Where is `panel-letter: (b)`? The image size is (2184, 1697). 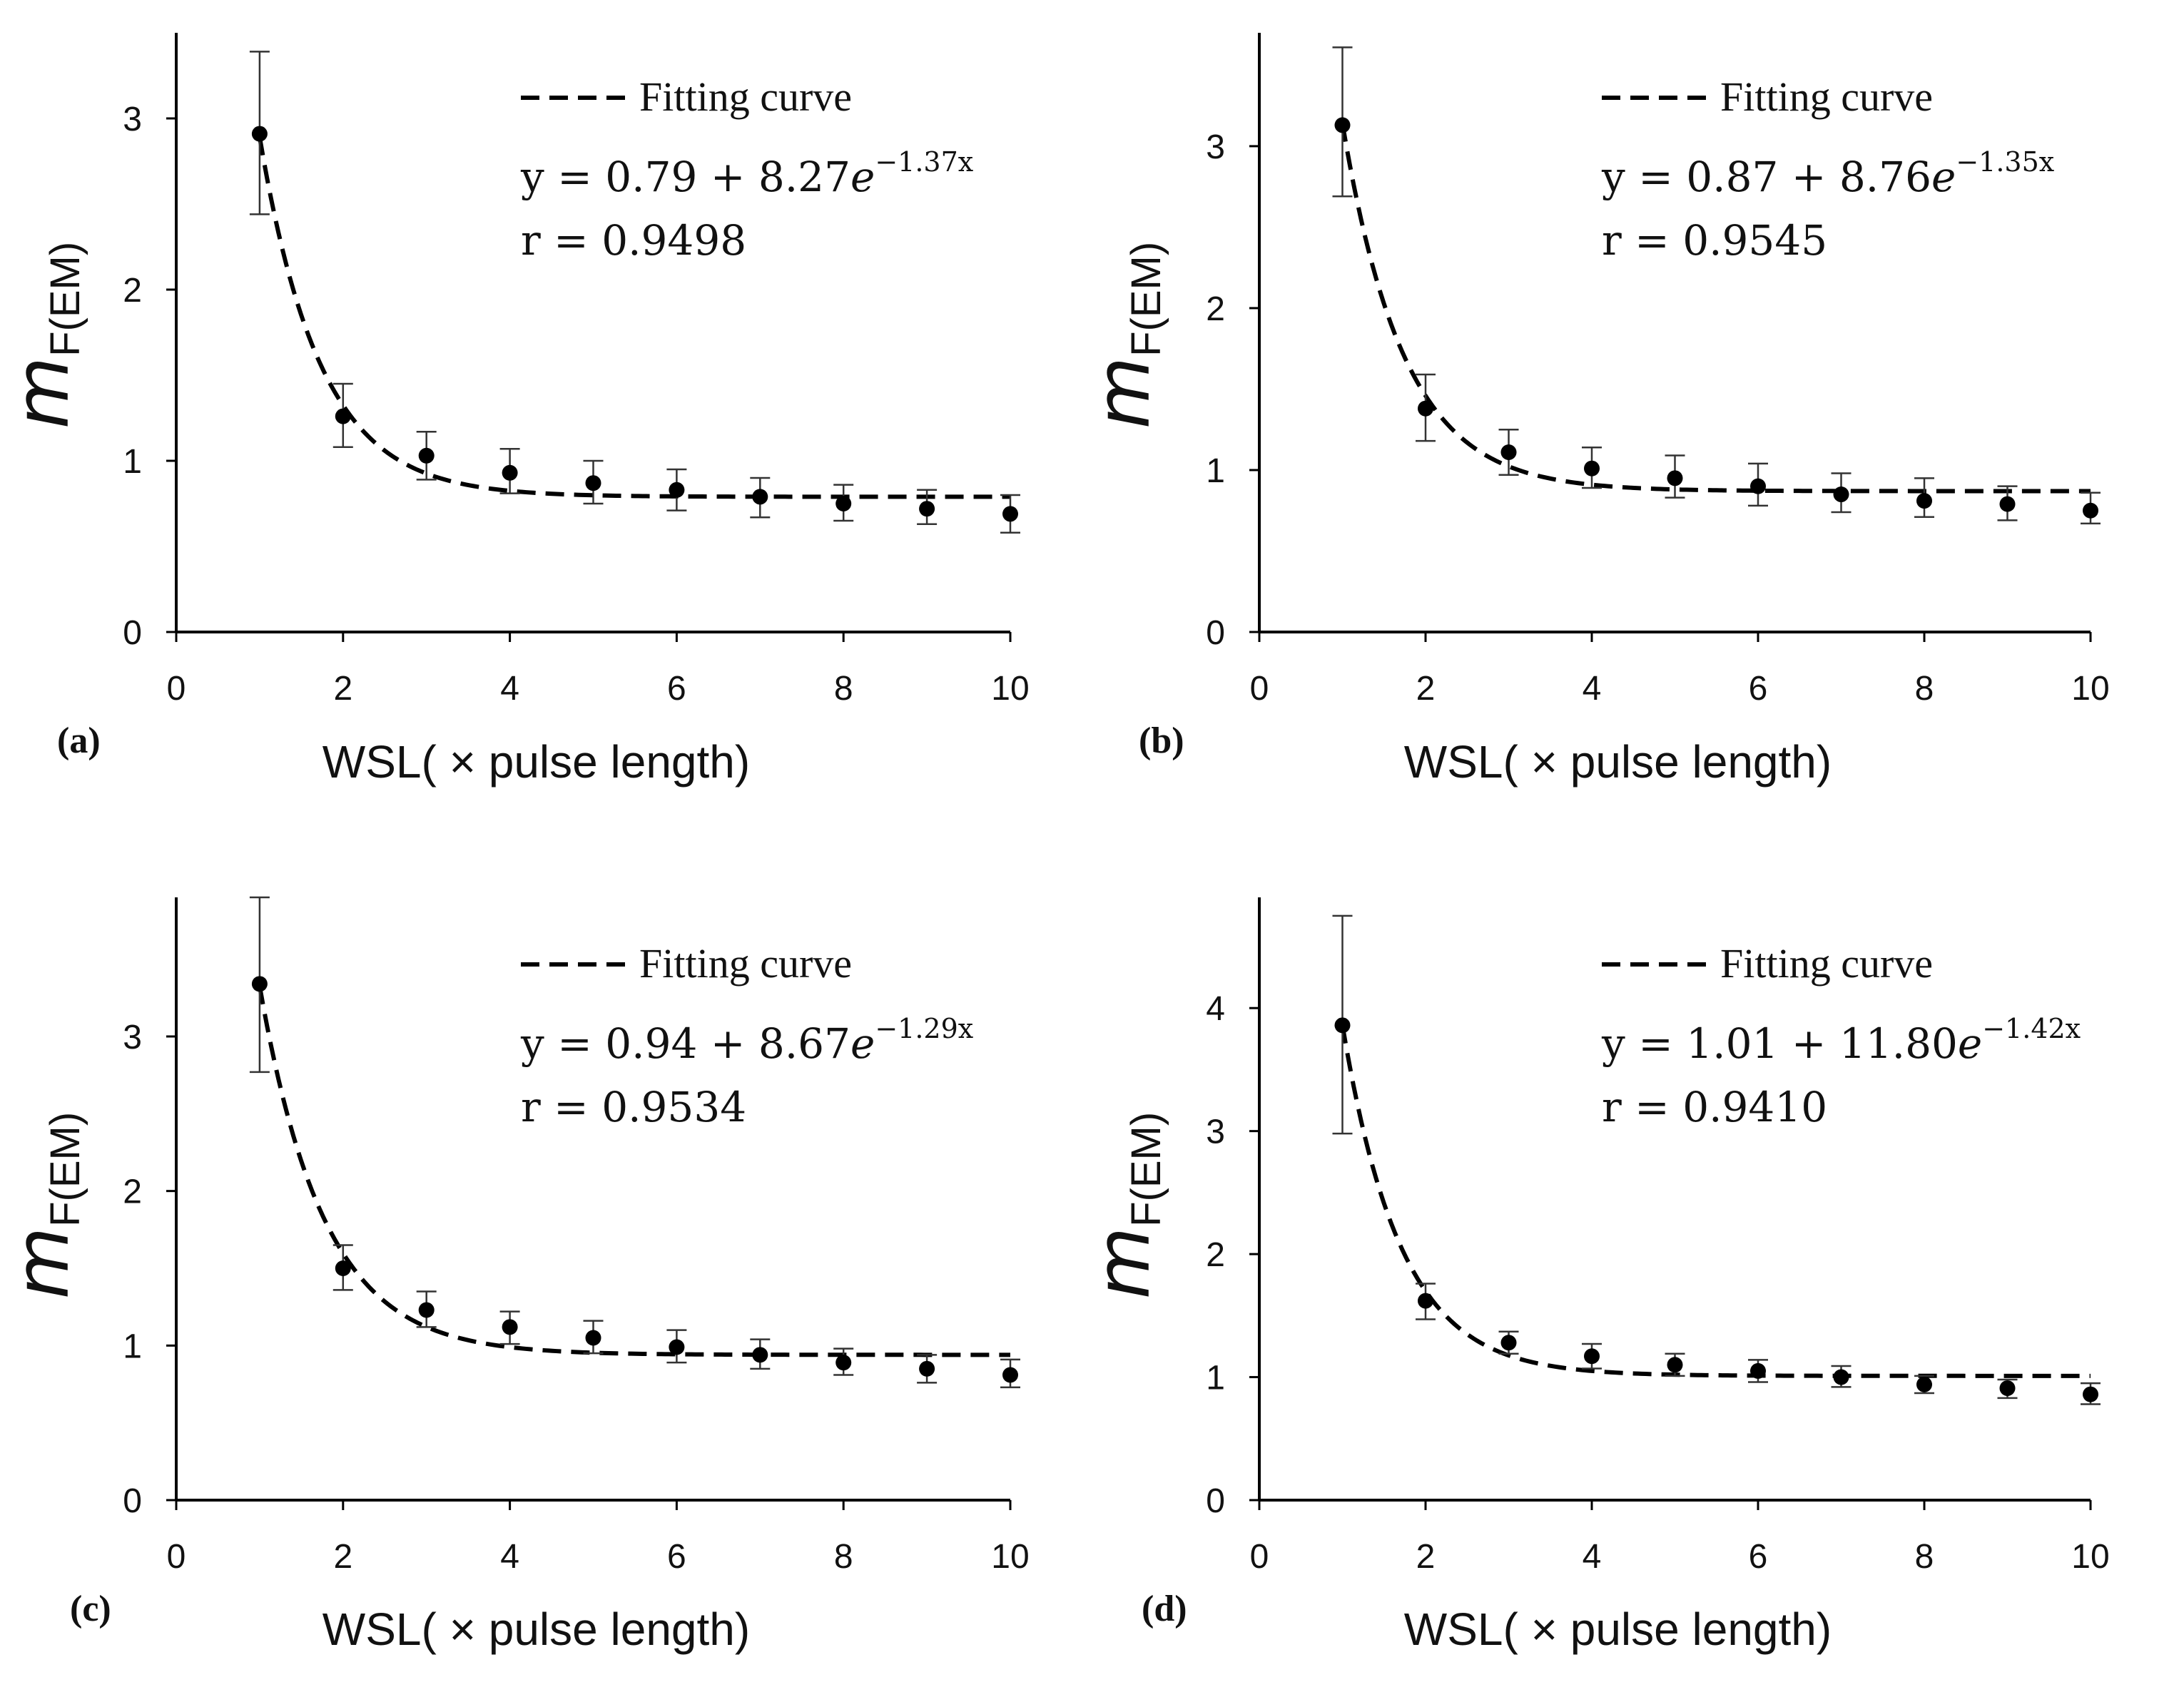
panel-letter: (b) is located at coordinates (1161, 740).